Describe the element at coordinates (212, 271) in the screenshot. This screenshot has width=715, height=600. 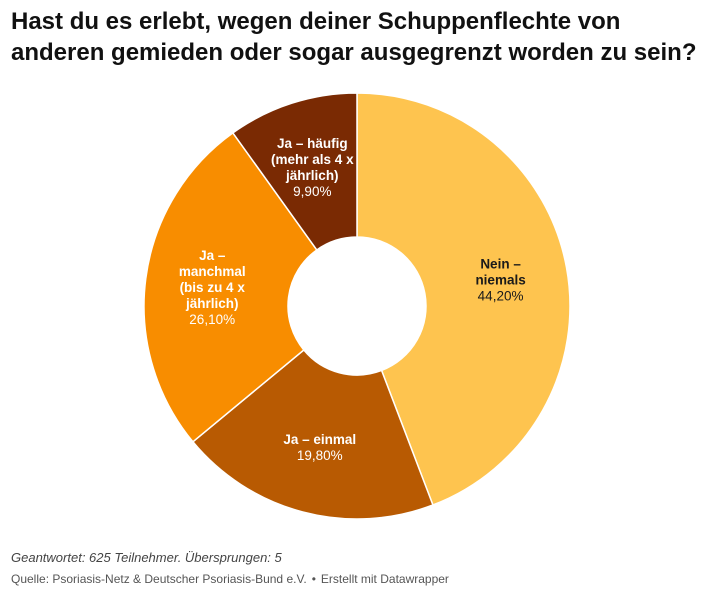
I see `slice-category-text: manchmal` at that location.